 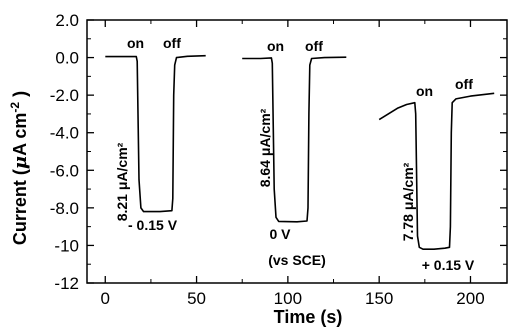 I want to click on y-tick-label-3: -4.0, so click(x=64, y=133).